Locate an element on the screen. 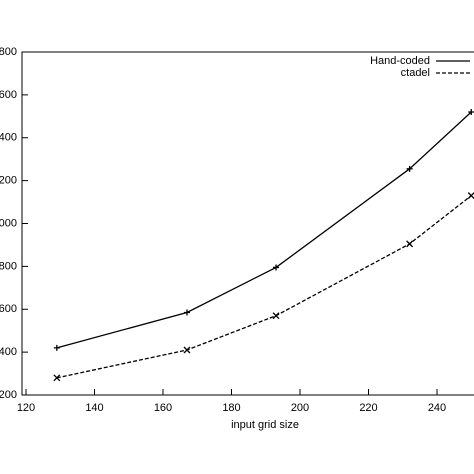 The width and height of the screenshot is (474, 474). x-tick-label: 160 is located at coordinates (163, 408).